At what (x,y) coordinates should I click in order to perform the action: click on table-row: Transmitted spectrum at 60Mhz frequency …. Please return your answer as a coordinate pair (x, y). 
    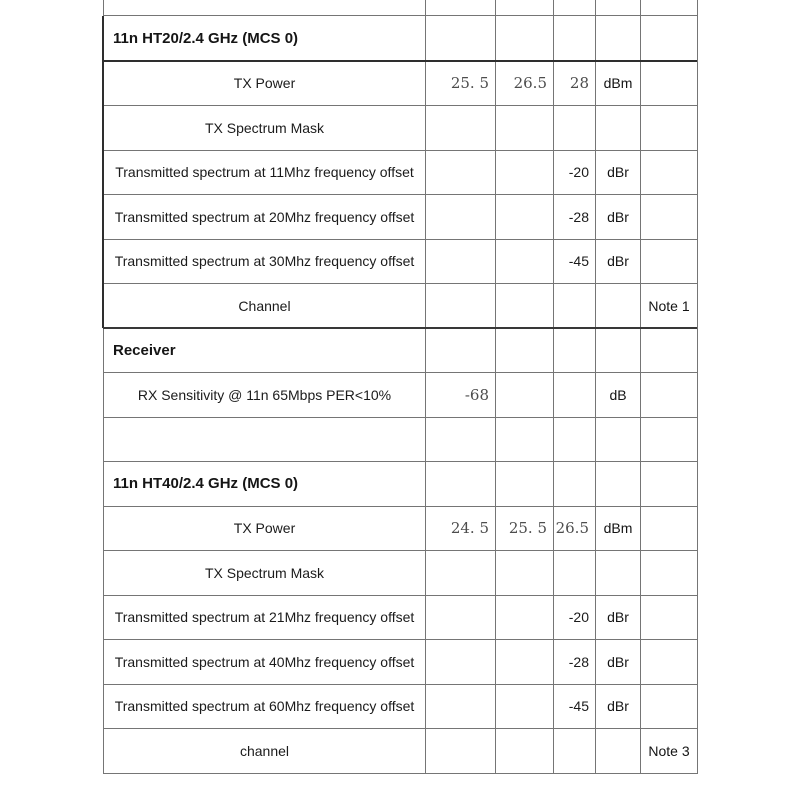
    Looking at the image, I should click on (400, 706).